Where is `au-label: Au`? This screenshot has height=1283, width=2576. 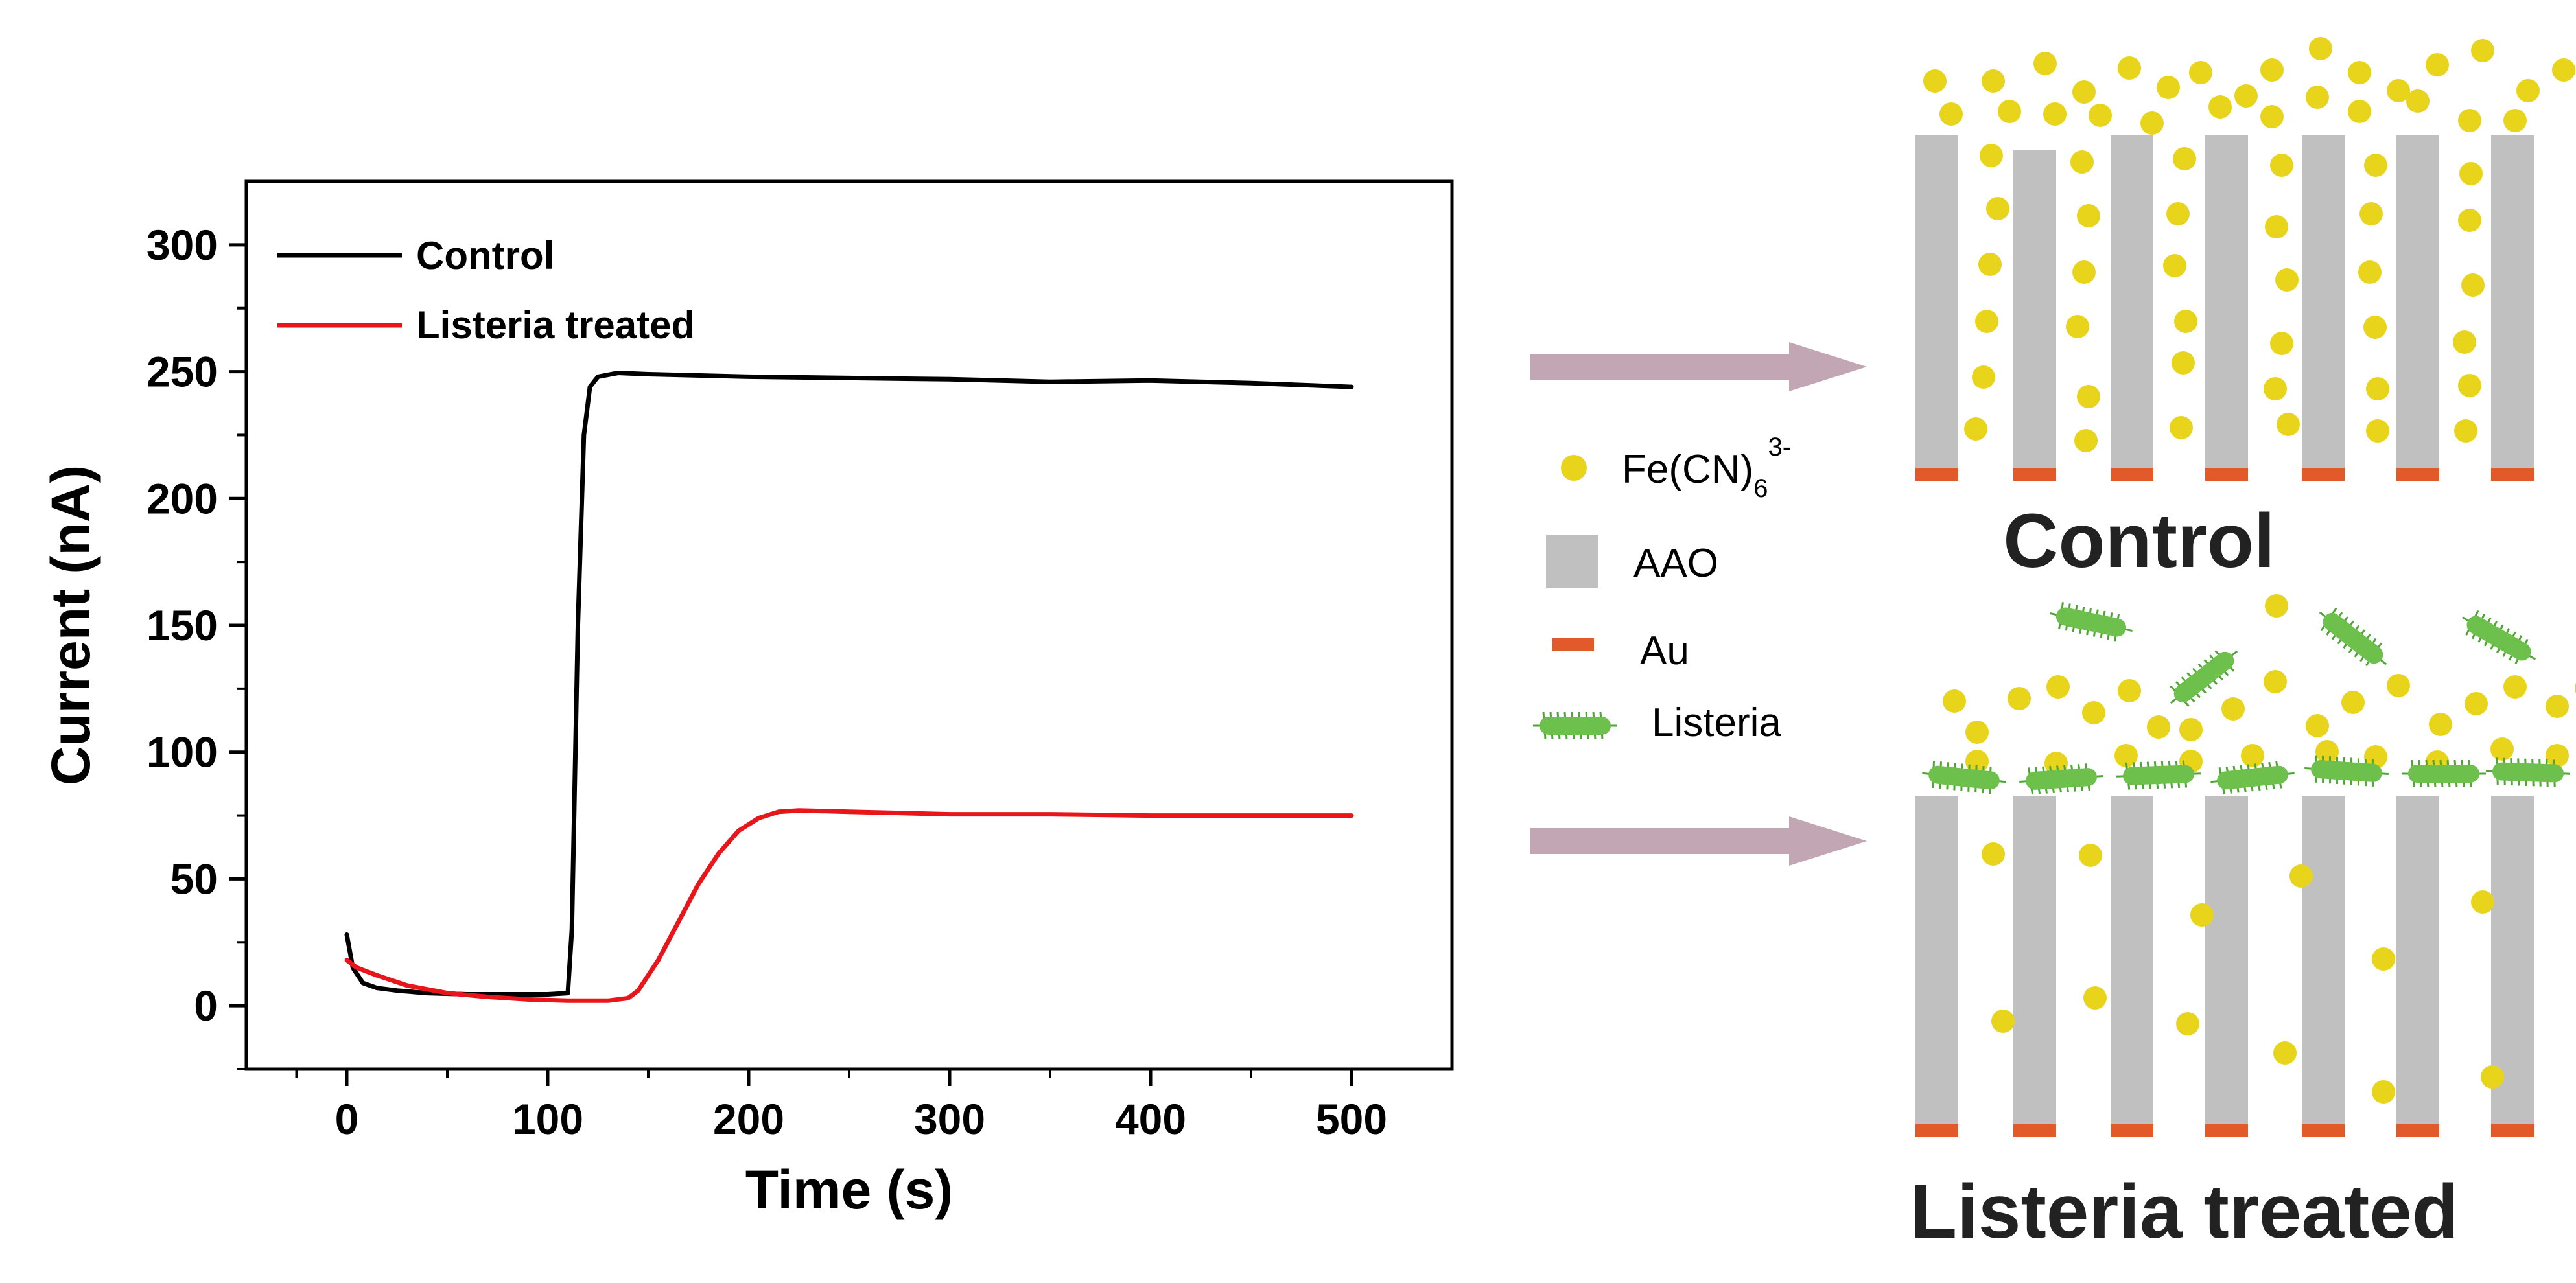
au-label: Au is located at coordinates (1664, 651).